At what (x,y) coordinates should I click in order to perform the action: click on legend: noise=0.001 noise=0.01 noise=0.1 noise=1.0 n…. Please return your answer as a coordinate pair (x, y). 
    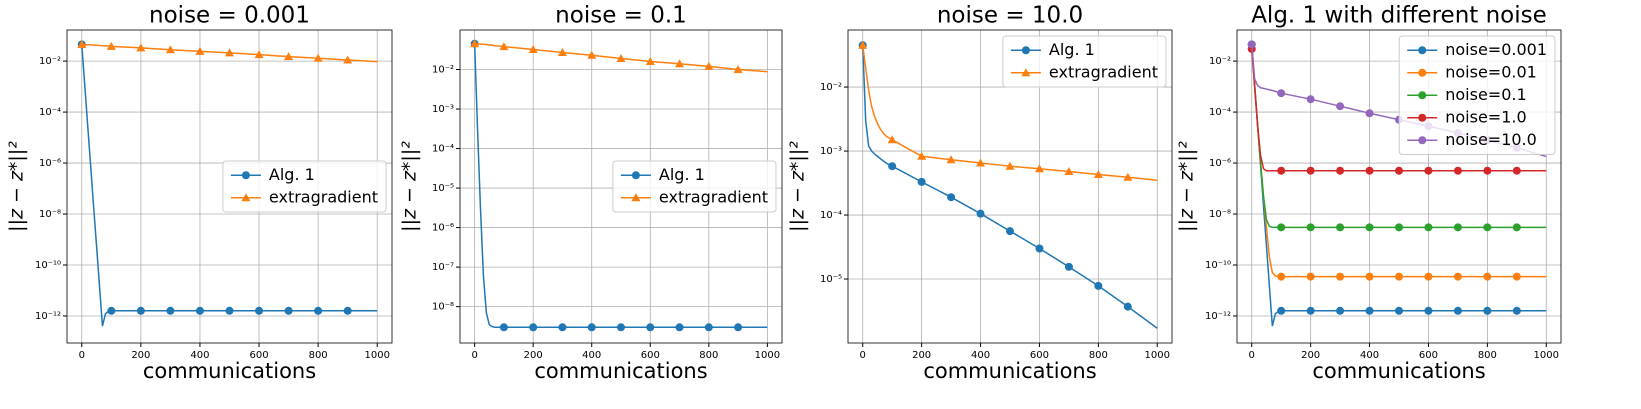
    Looking at the image, I should click on (1477, 95).